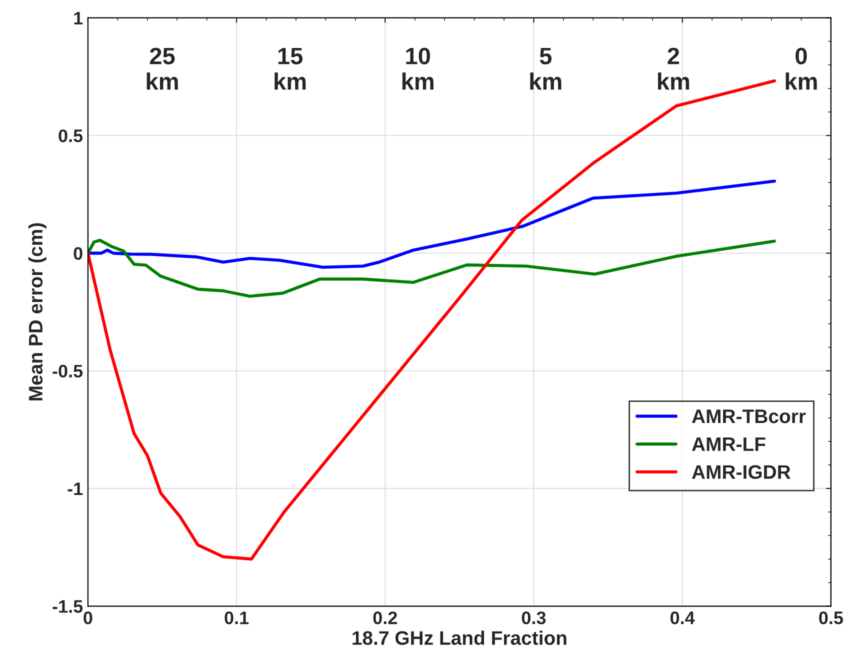 Image resolution: width=854 pixels, height=661 pixels. What do you see at coordinates (78, 253) in the screenshot?
I see `y-tick-label: 0` at bounding box center [78, 253].